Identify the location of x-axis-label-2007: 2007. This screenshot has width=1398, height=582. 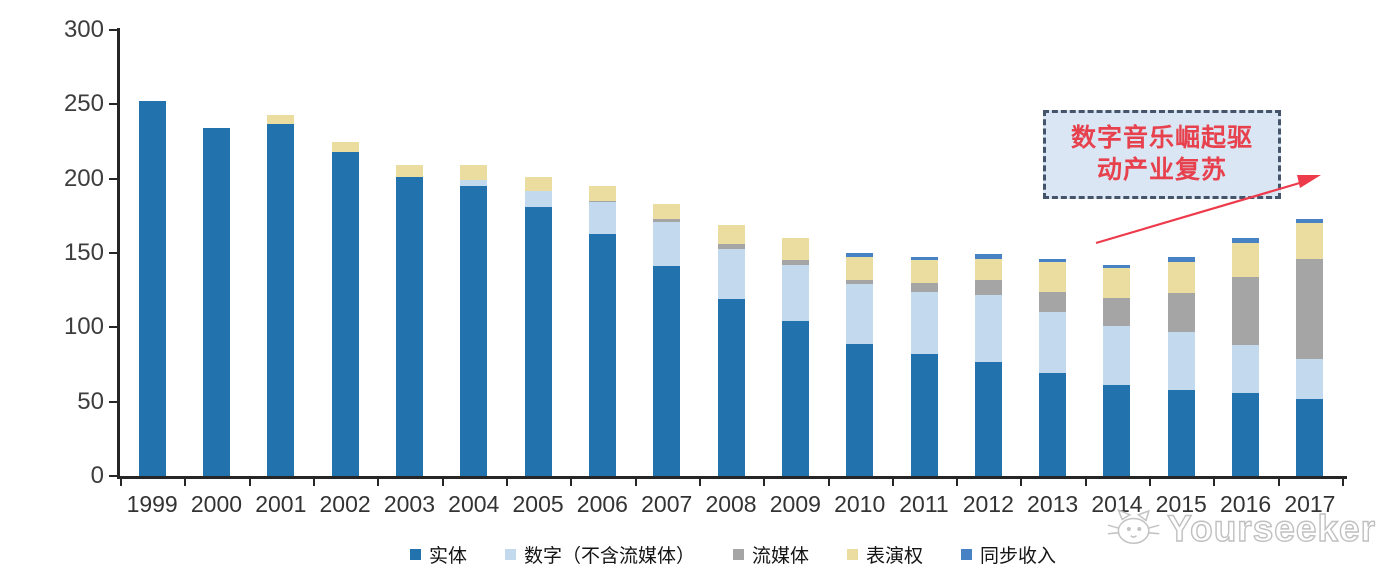
(667, 504).